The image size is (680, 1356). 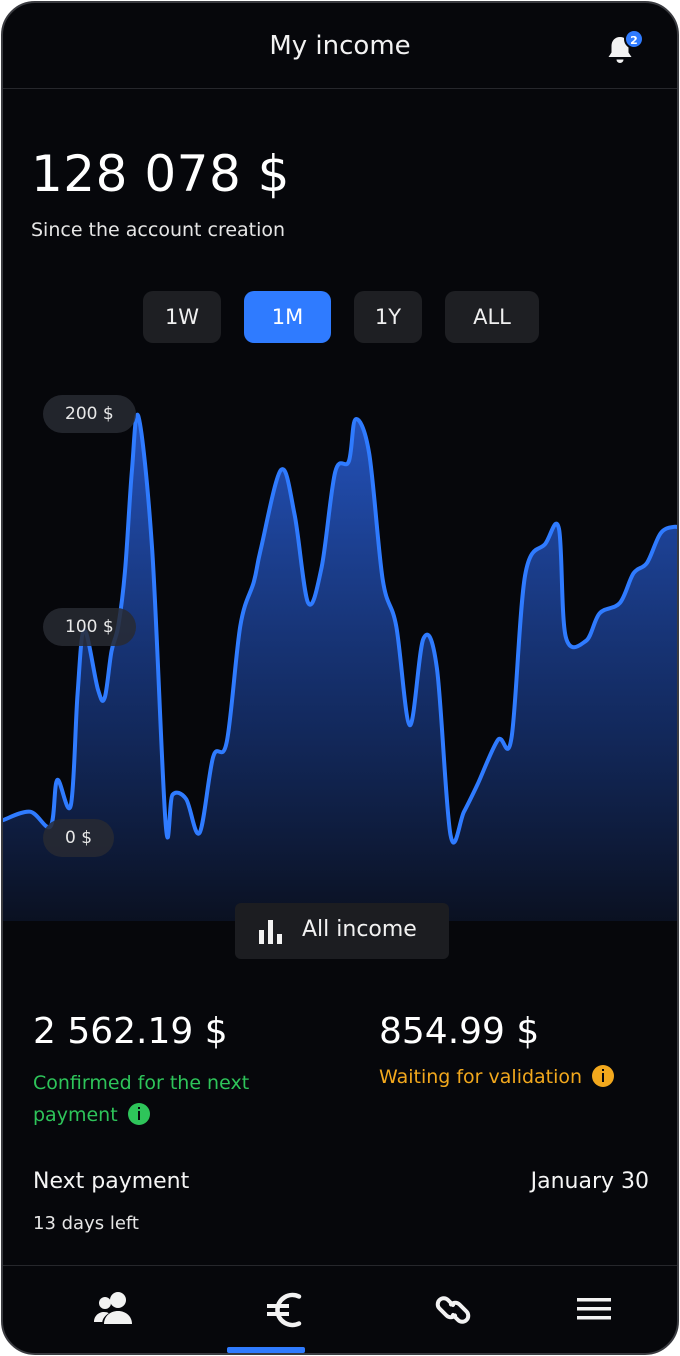 What do you see at coordinates (287, 317) in the screenshot?
I see `tab-1m: 1M` at bounding box center [287, 317].